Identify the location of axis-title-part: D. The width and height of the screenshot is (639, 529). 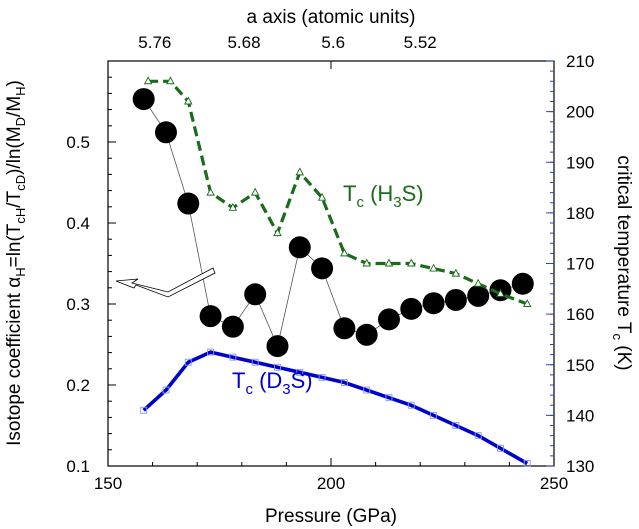
(20, 121).